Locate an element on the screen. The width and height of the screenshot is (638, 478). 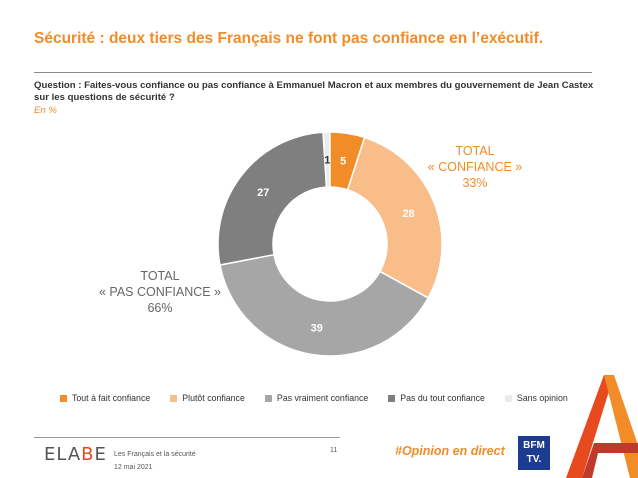
legend-item-3: Pas du tout confiance is located at coordinates (436, 398).